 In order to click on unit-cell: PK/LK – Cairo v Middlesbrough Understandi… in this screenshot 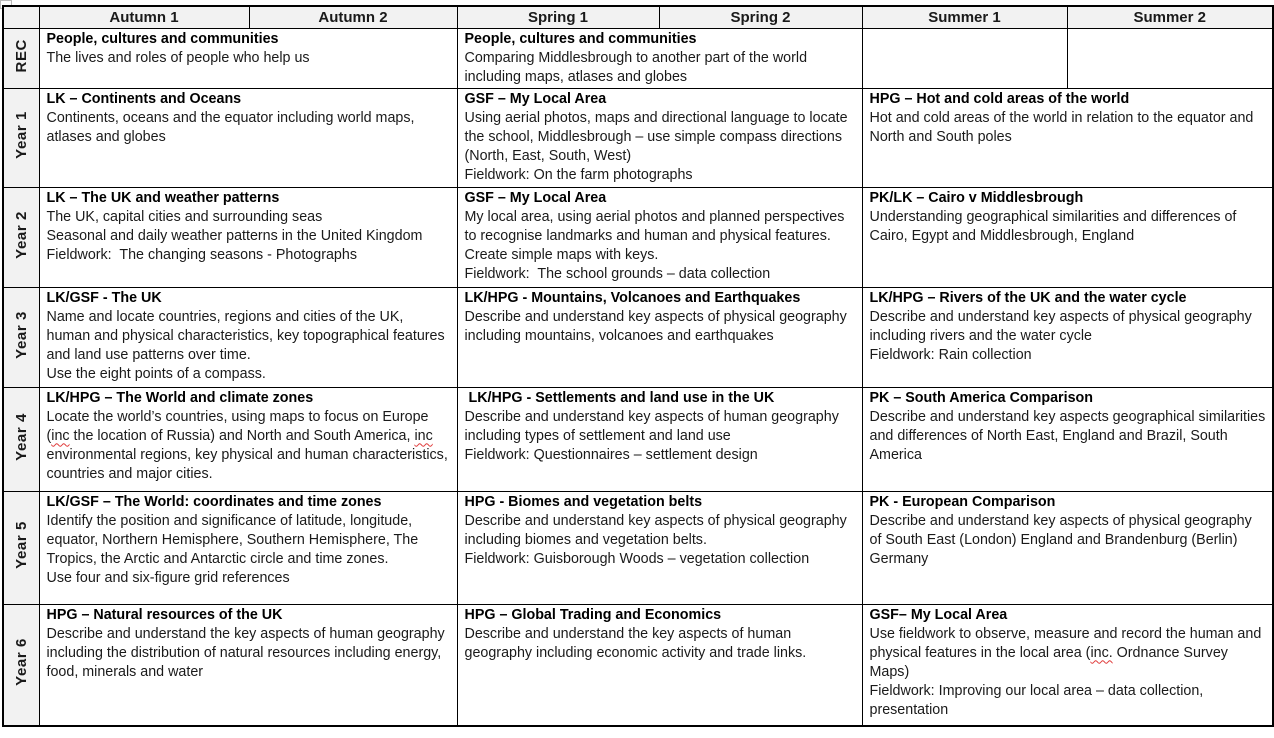, I will do `click(1067, 237)`.